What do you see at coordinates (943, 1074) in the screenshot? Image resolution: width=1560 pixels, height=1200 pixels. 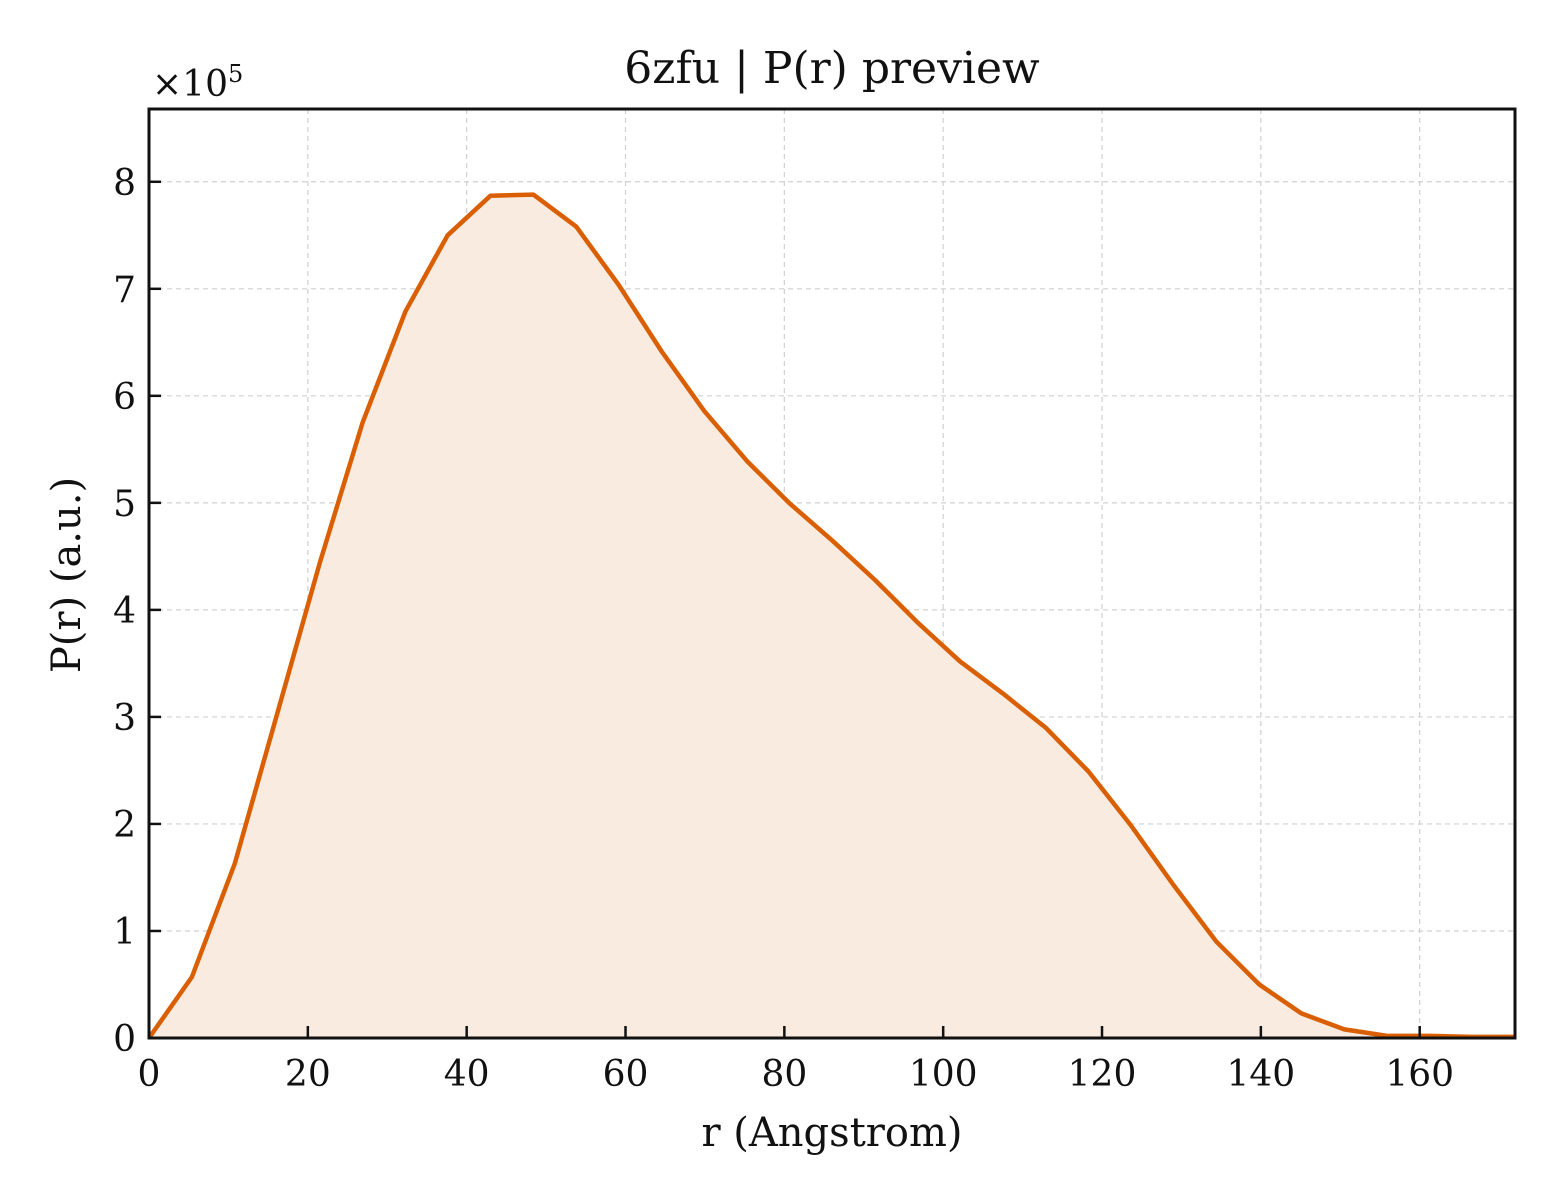 I see `x-tick-label: 100` at bounding box center [943, 1074].